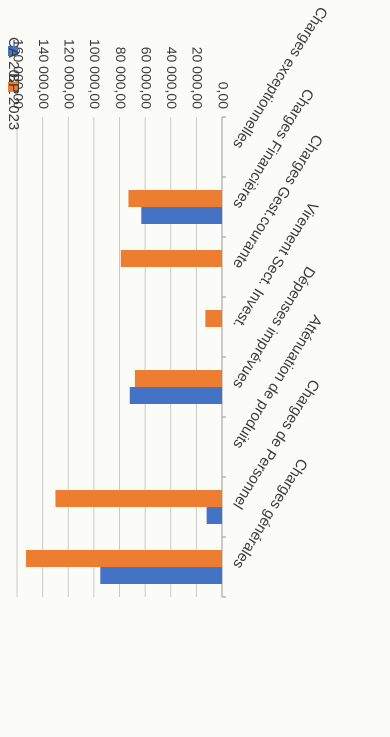 The width and height of the screenshot is (390, 737). What do you see at coordinates (44, 74) in the screenshot?
I see `x-tick-label: 140 000,00` at bounding box center [44, 74].